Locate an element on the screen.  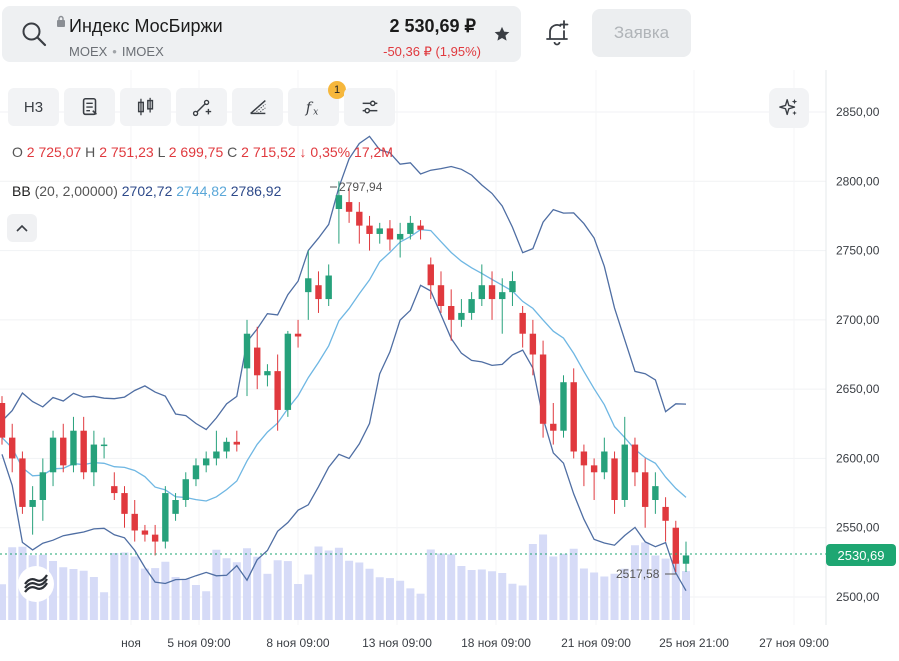
ai-assistant-button is located at coordinates (789, 108).